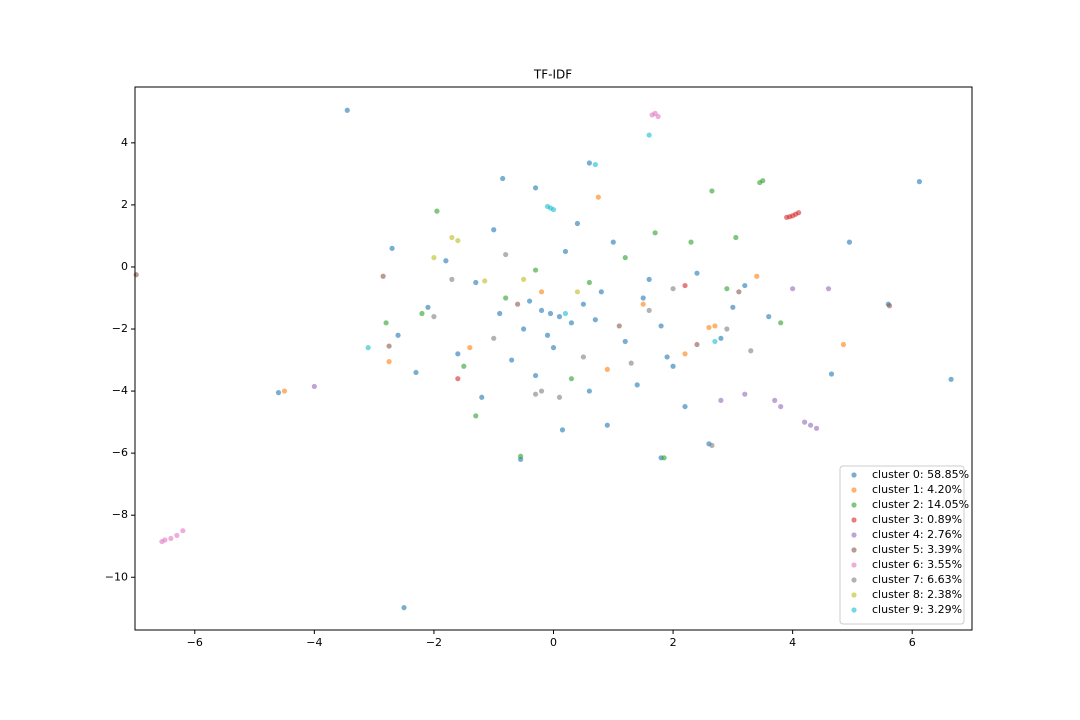 The height and width of the screenshot is (720, 1080). Describe the element at coordinates (917, 564) in the screenshot. I see `legend-label: cluster 6: 3.55%` at that location.